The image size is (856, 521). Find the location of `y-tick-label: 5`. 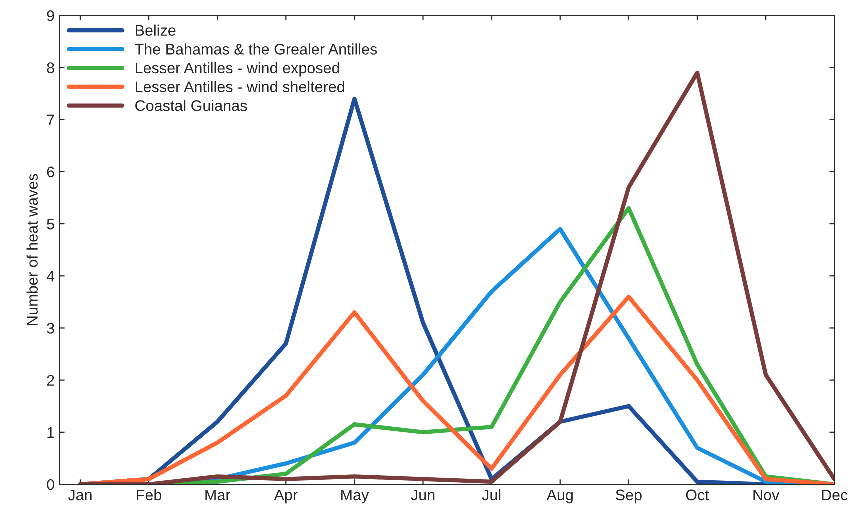

y-tick-label: 5 is located at coordinates (50, 224).